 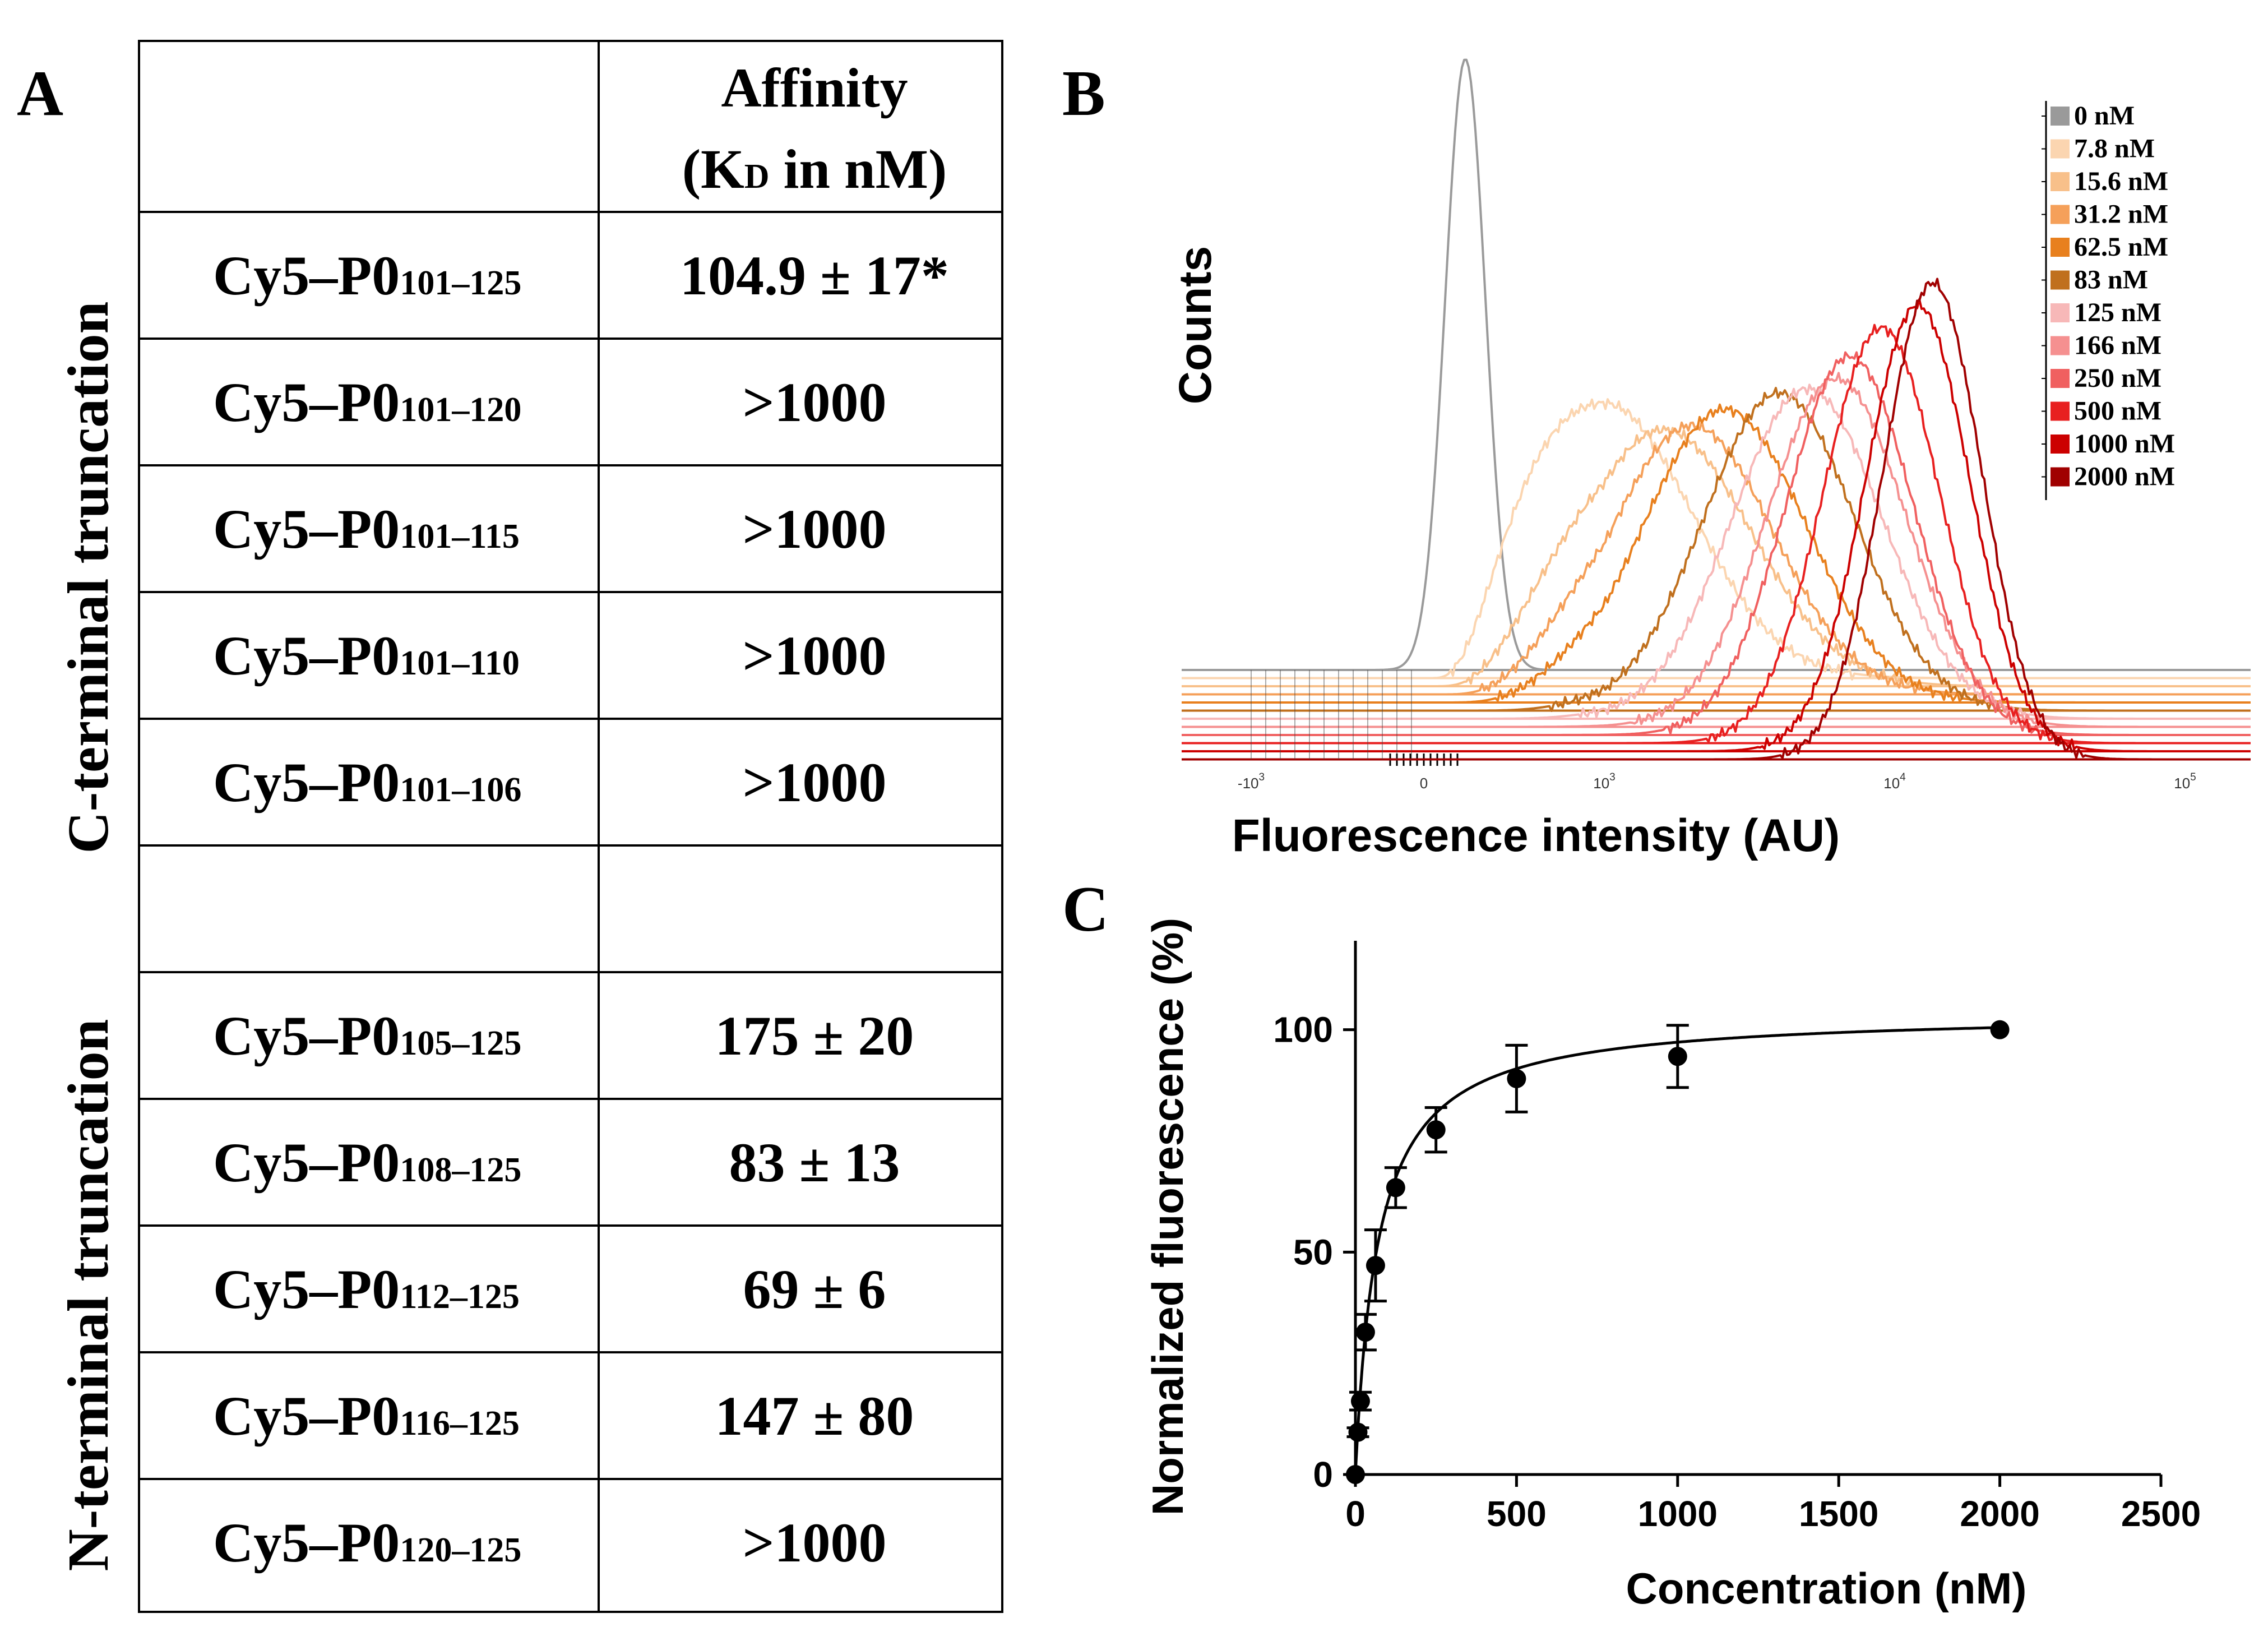 I want to click on peptide-range: 116–125, so click(x=460, y=1423).